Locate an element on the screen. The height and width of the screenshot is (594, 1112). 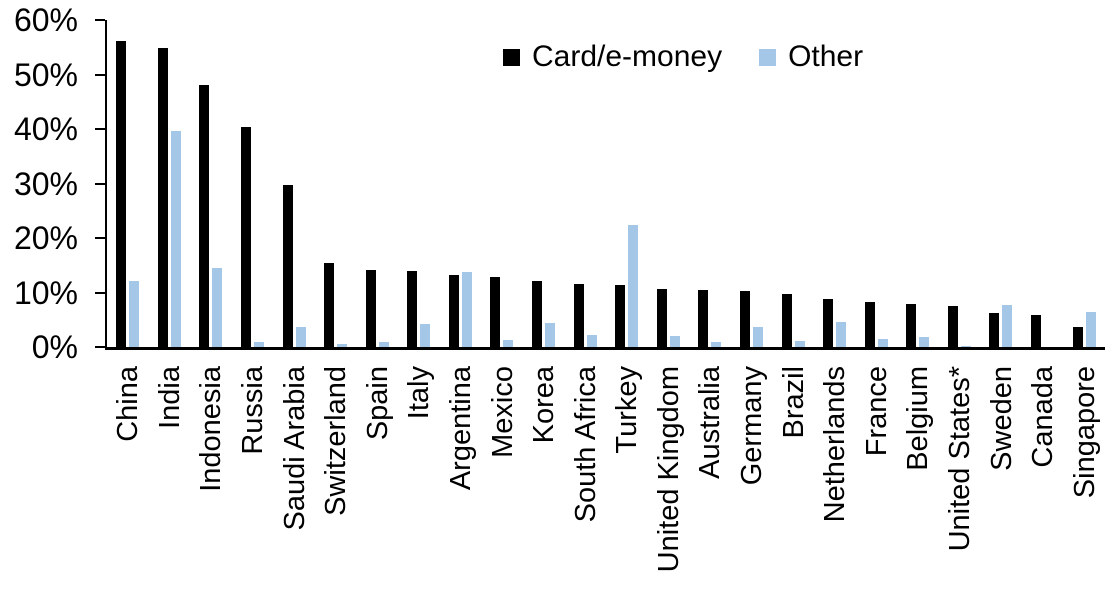
bar-group-united-kingdom is located at coordinates (669, 183).